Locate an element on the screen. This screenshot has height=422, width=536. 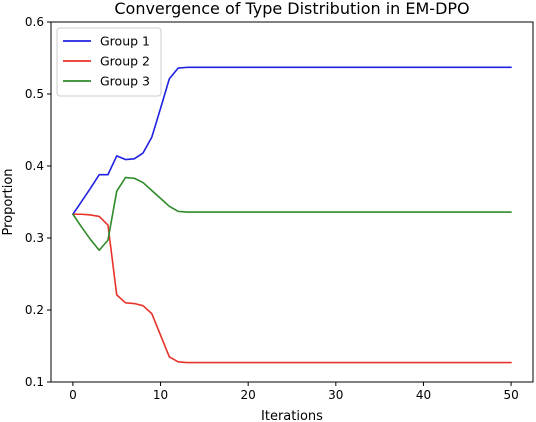
legend-label-group-3: Group 3 is located at coordinates (125, 81).